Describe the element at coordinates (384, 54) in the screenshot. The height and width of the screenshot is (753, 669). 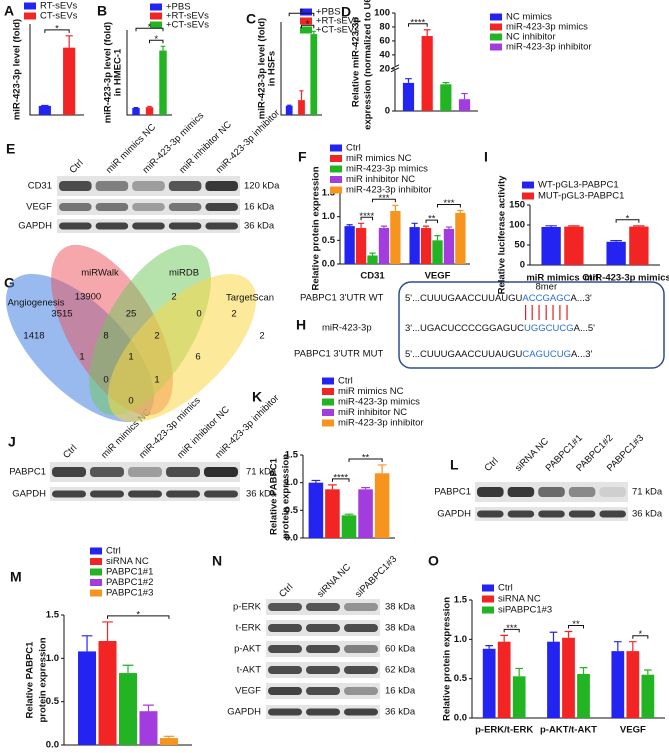
I see `y-tick-label: 40` at that location.